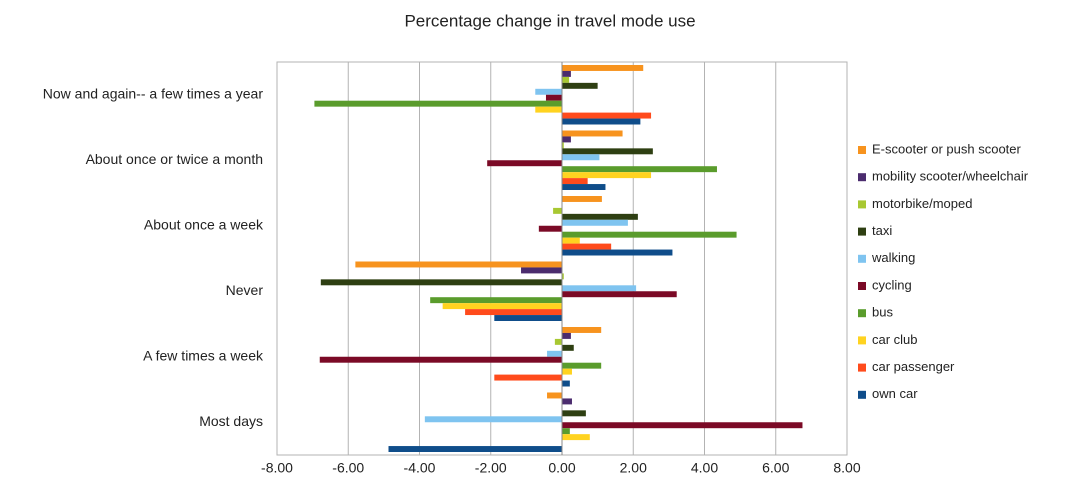 This screenshot has height=483, width=1072. What do you see at coordinates (491, 468) in the screenshot?
I see `x-tick-label: -2.00` at bounding box center [491, 468].